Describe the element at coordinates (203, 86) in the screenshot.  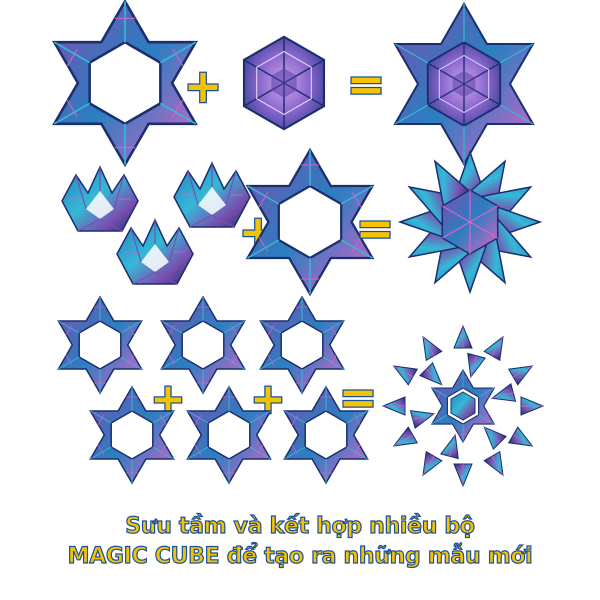
I see `plus-sign: +` at that location.